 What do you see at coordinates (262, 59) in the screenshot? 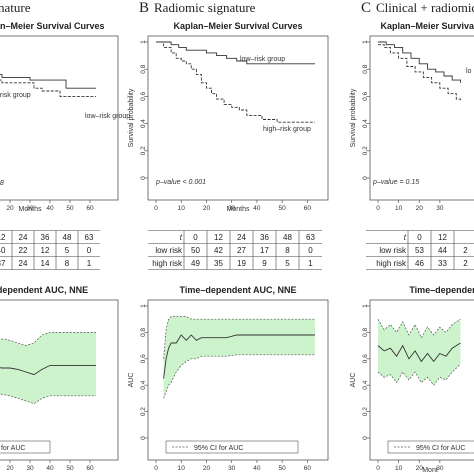
I see `chart-annotation: low–risk group` at bounding box center [262, 59].